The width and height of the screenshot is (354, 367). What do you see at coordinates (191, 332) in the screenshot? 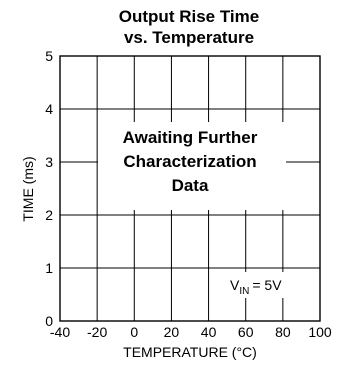
I see `x-tick-labels: -40 -20 0 20 40 60 80 100` at bounding box center [191, 332].